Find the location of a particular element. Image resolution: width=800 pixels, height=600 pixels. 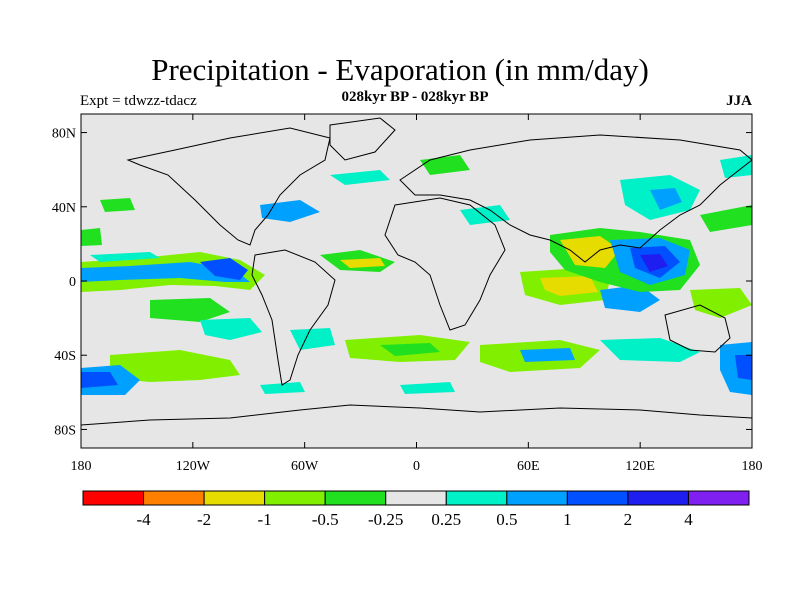

lat-tick-label: 40N is located at coordinates (64, 208).